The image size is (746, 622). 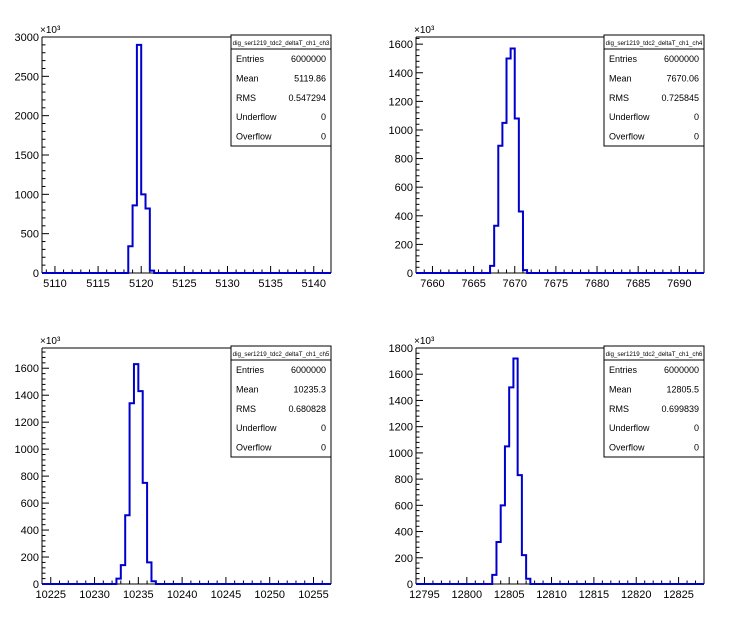 I want to click on x-tick-label: 10250, so click(x=269, y=595).